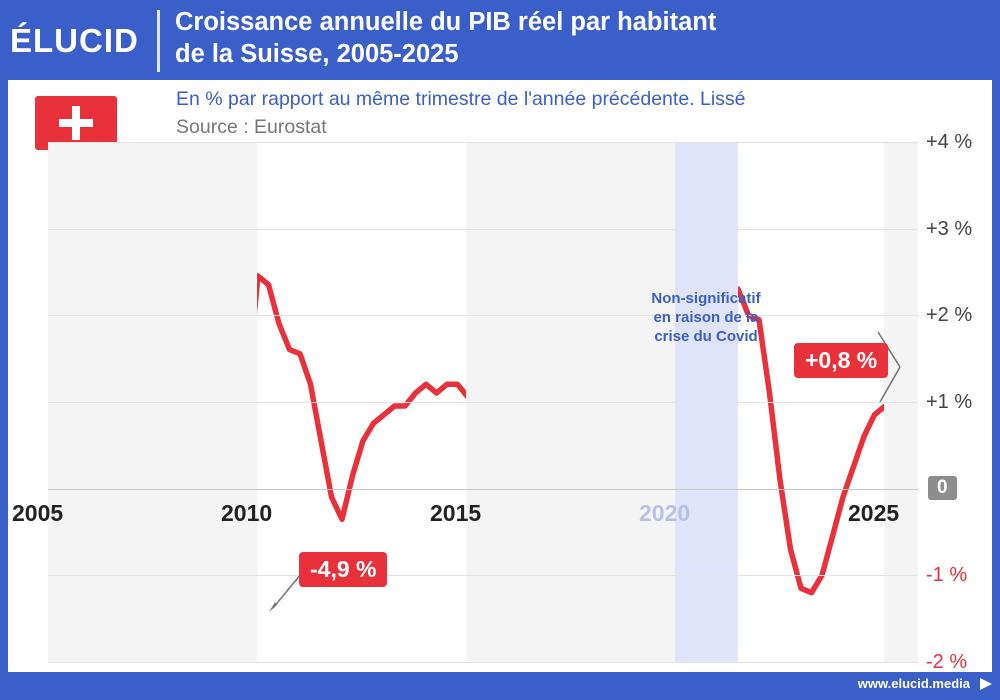  Describe the element at coordinates (841, 360) in the screenshot. I see `annotation-tag-last: +0,8 %` at that location.